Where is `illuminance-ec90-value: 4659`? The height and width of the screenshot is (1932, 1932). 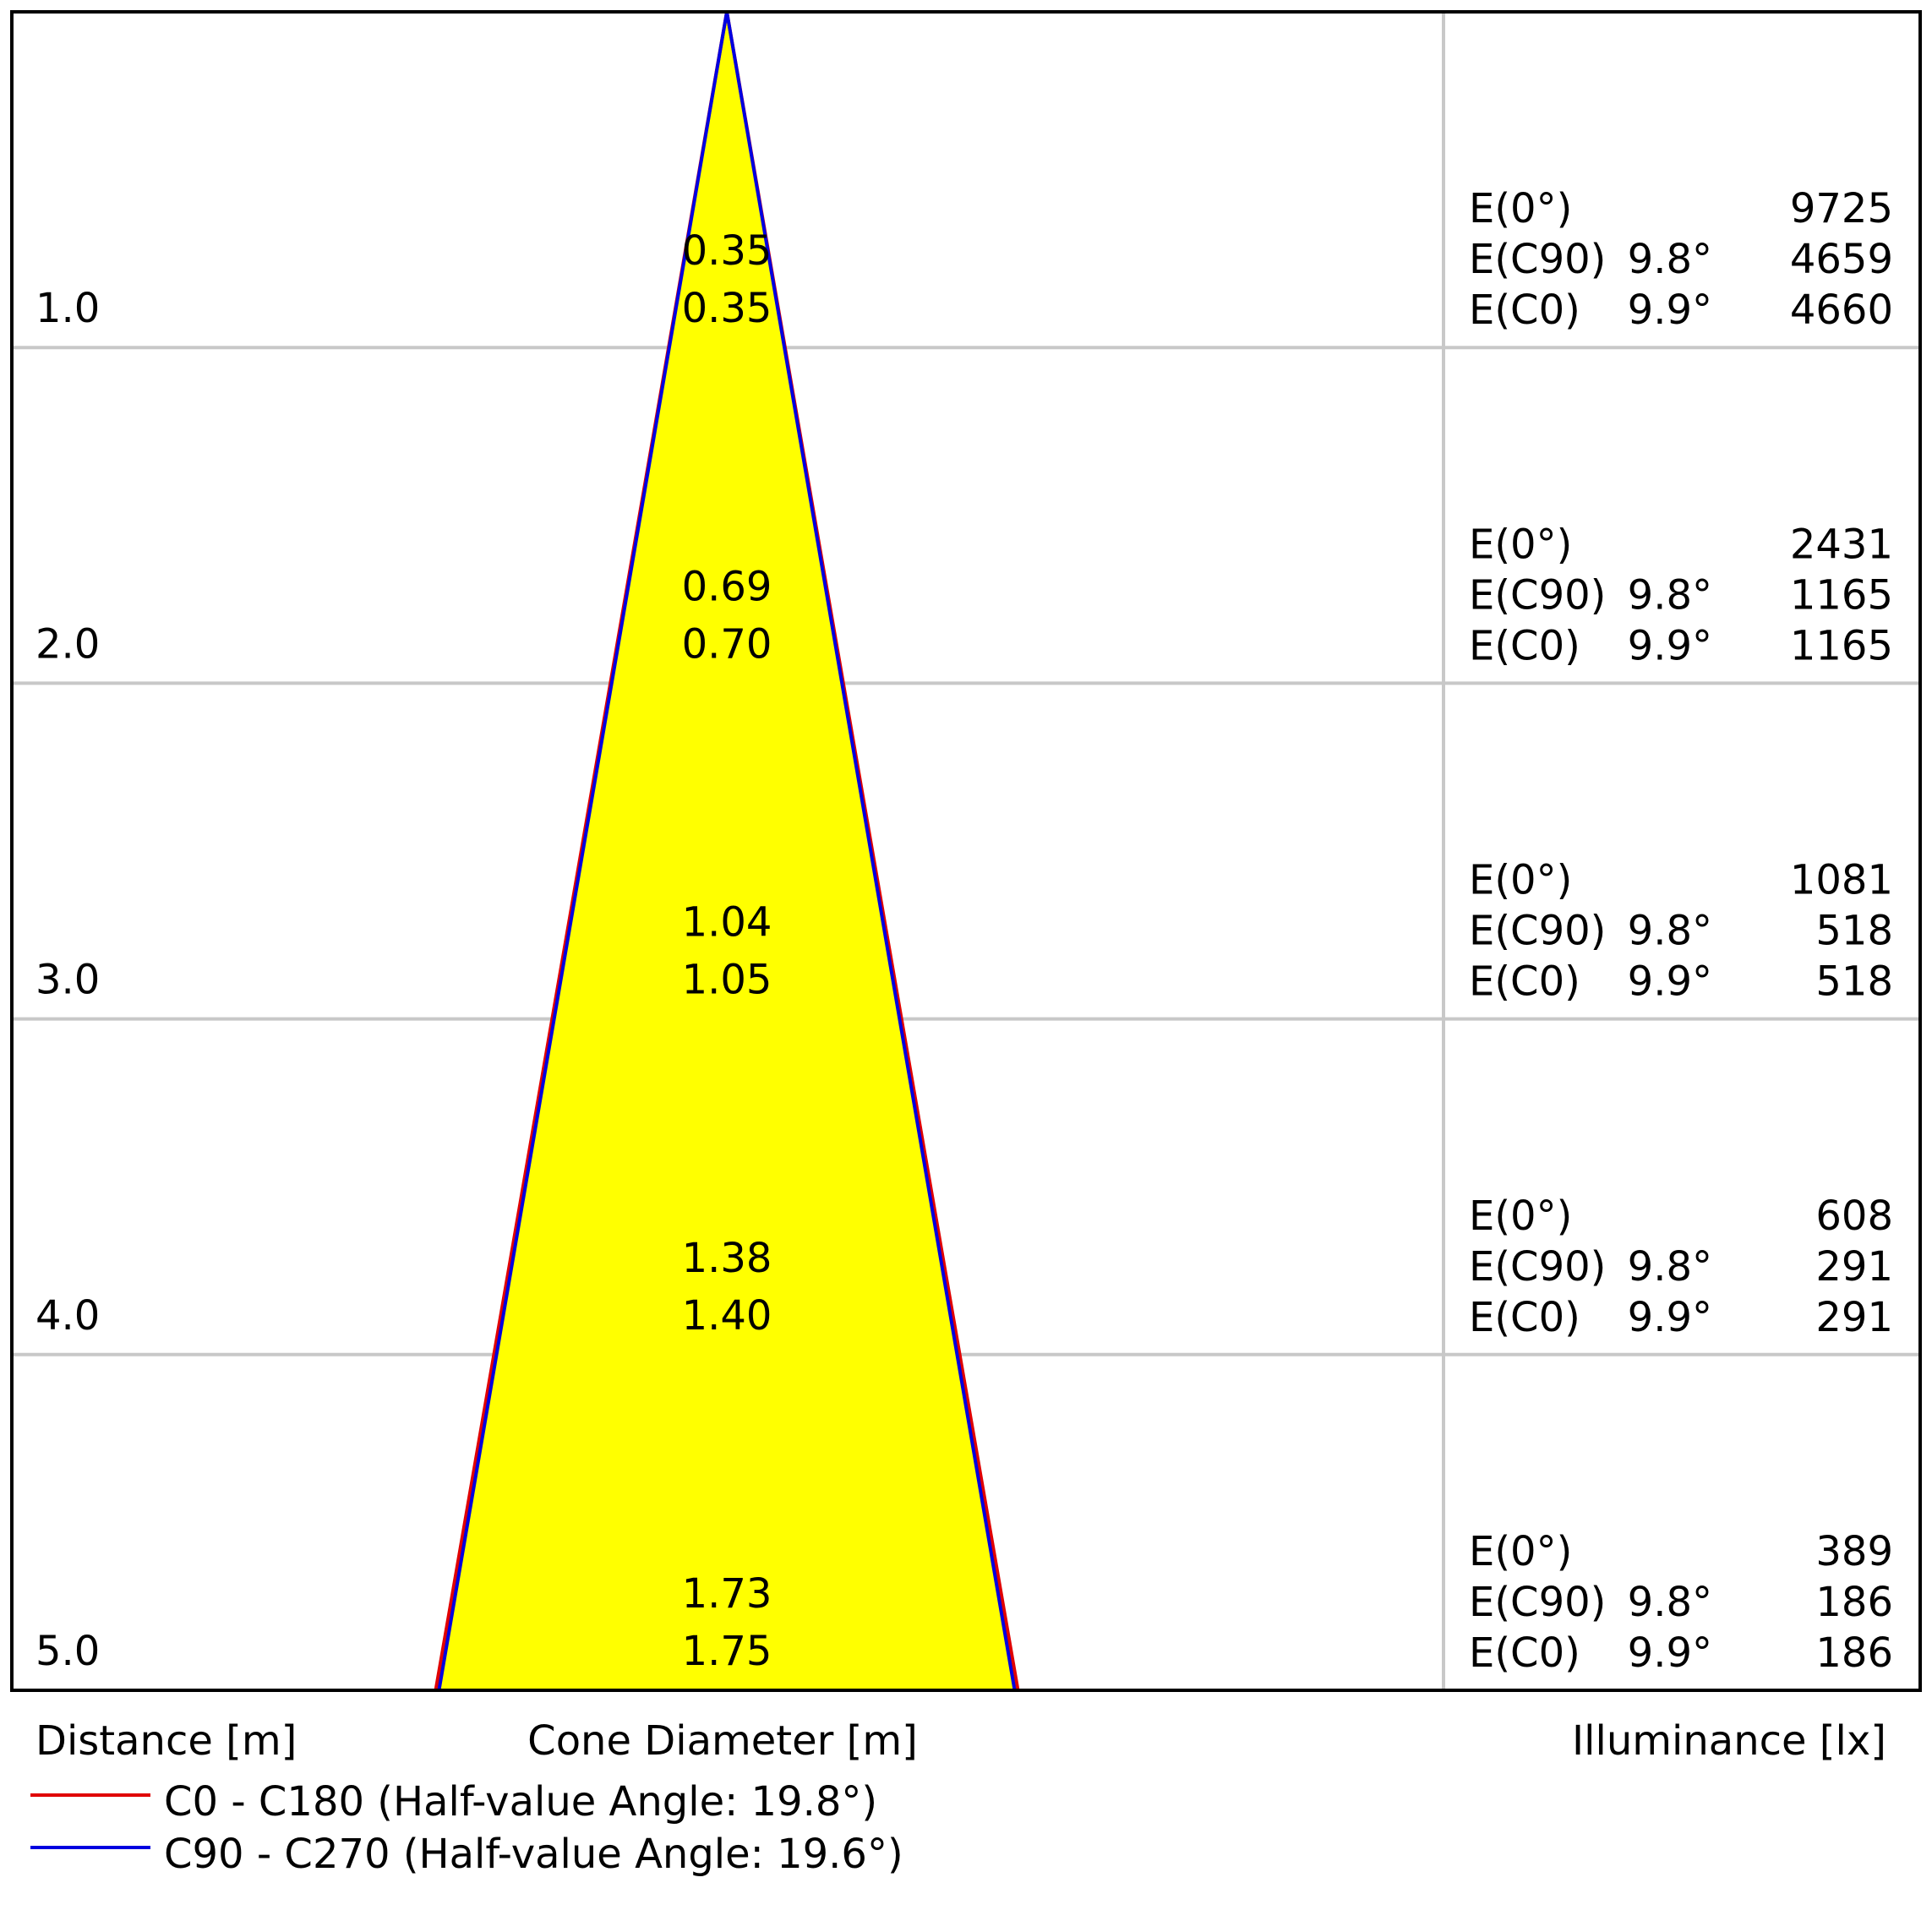
illuminance-ec90-value: 4659 is located at coordinates (1841, 259).